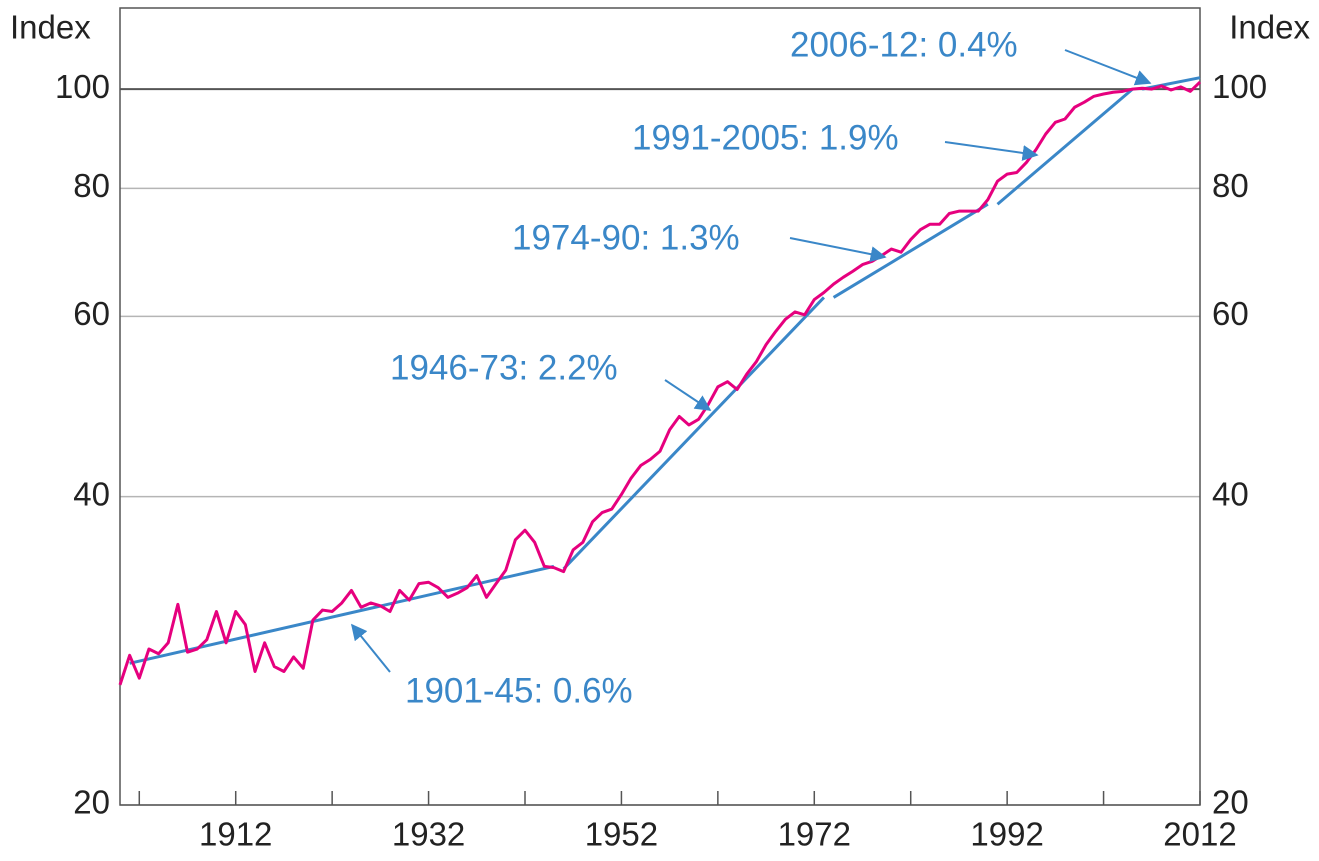 This screenshot has height=861, width=1319. What do you see at coordinates (504, 367) in the screenshot?
I see `annotation: 1946-73: 2.2%` at bounding box center [504, 367].